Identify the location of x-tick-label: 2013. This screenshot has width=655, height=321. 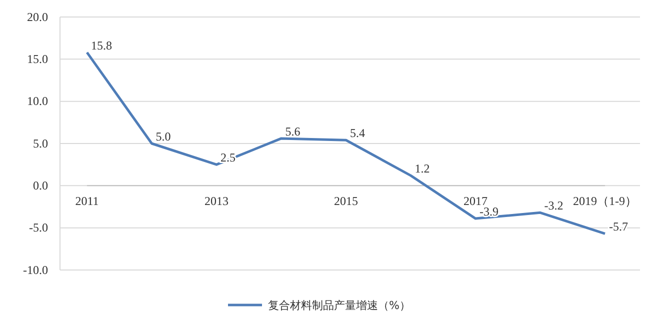
(216, 201).